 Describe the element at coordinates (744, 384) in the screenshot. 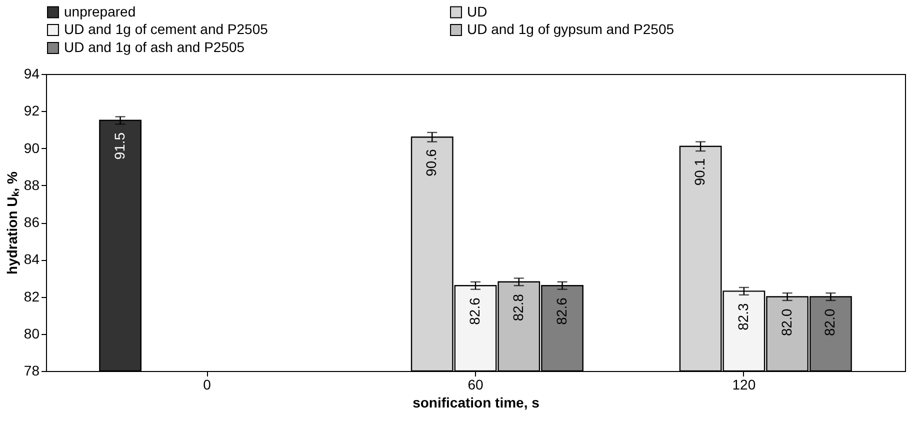

I see `x-tick-label: 120` at that location.